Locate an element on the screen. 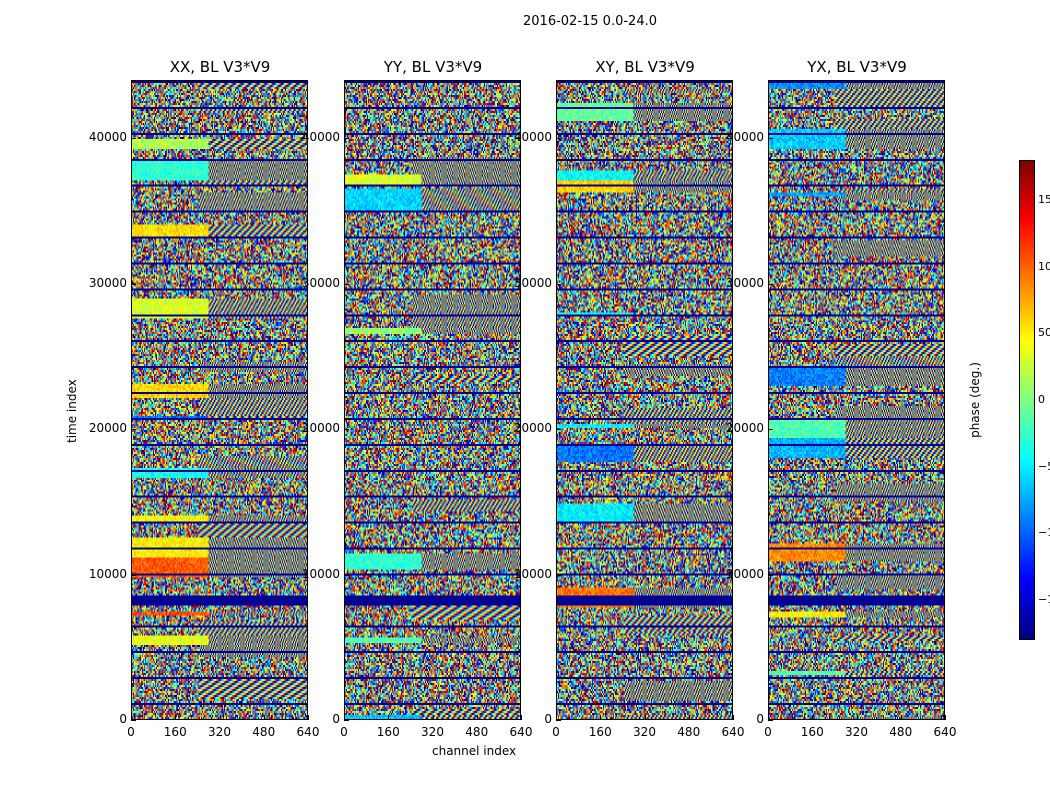  panel-title: YY, BL V3*V9 is located at coordinates (433, 67).